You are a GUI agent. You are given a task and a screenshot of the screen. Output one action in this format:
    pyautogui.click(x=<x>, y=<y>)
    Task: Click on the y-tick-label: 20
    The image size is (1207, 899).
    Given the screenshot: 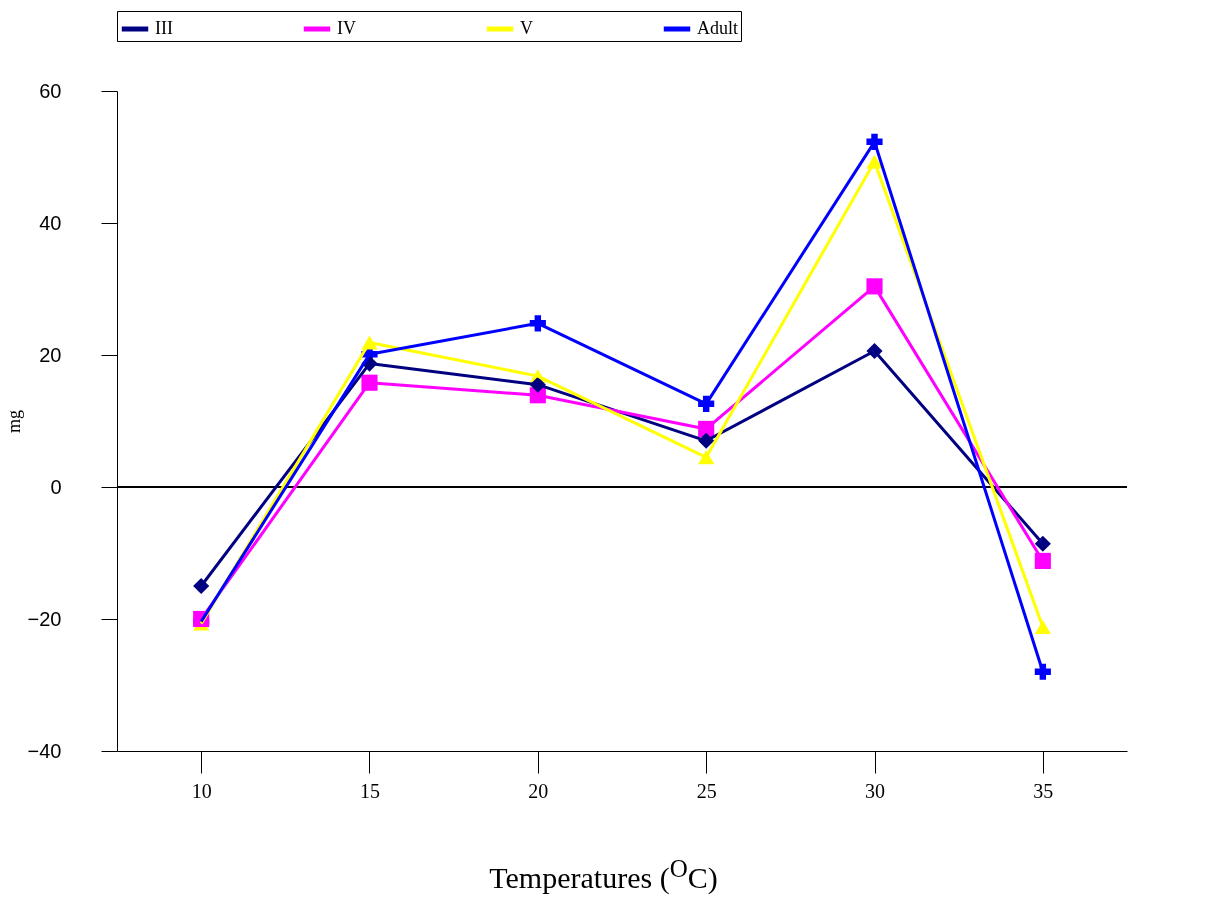 What is the action you would take?
    pyautogui.click(x=50, y=354)
    